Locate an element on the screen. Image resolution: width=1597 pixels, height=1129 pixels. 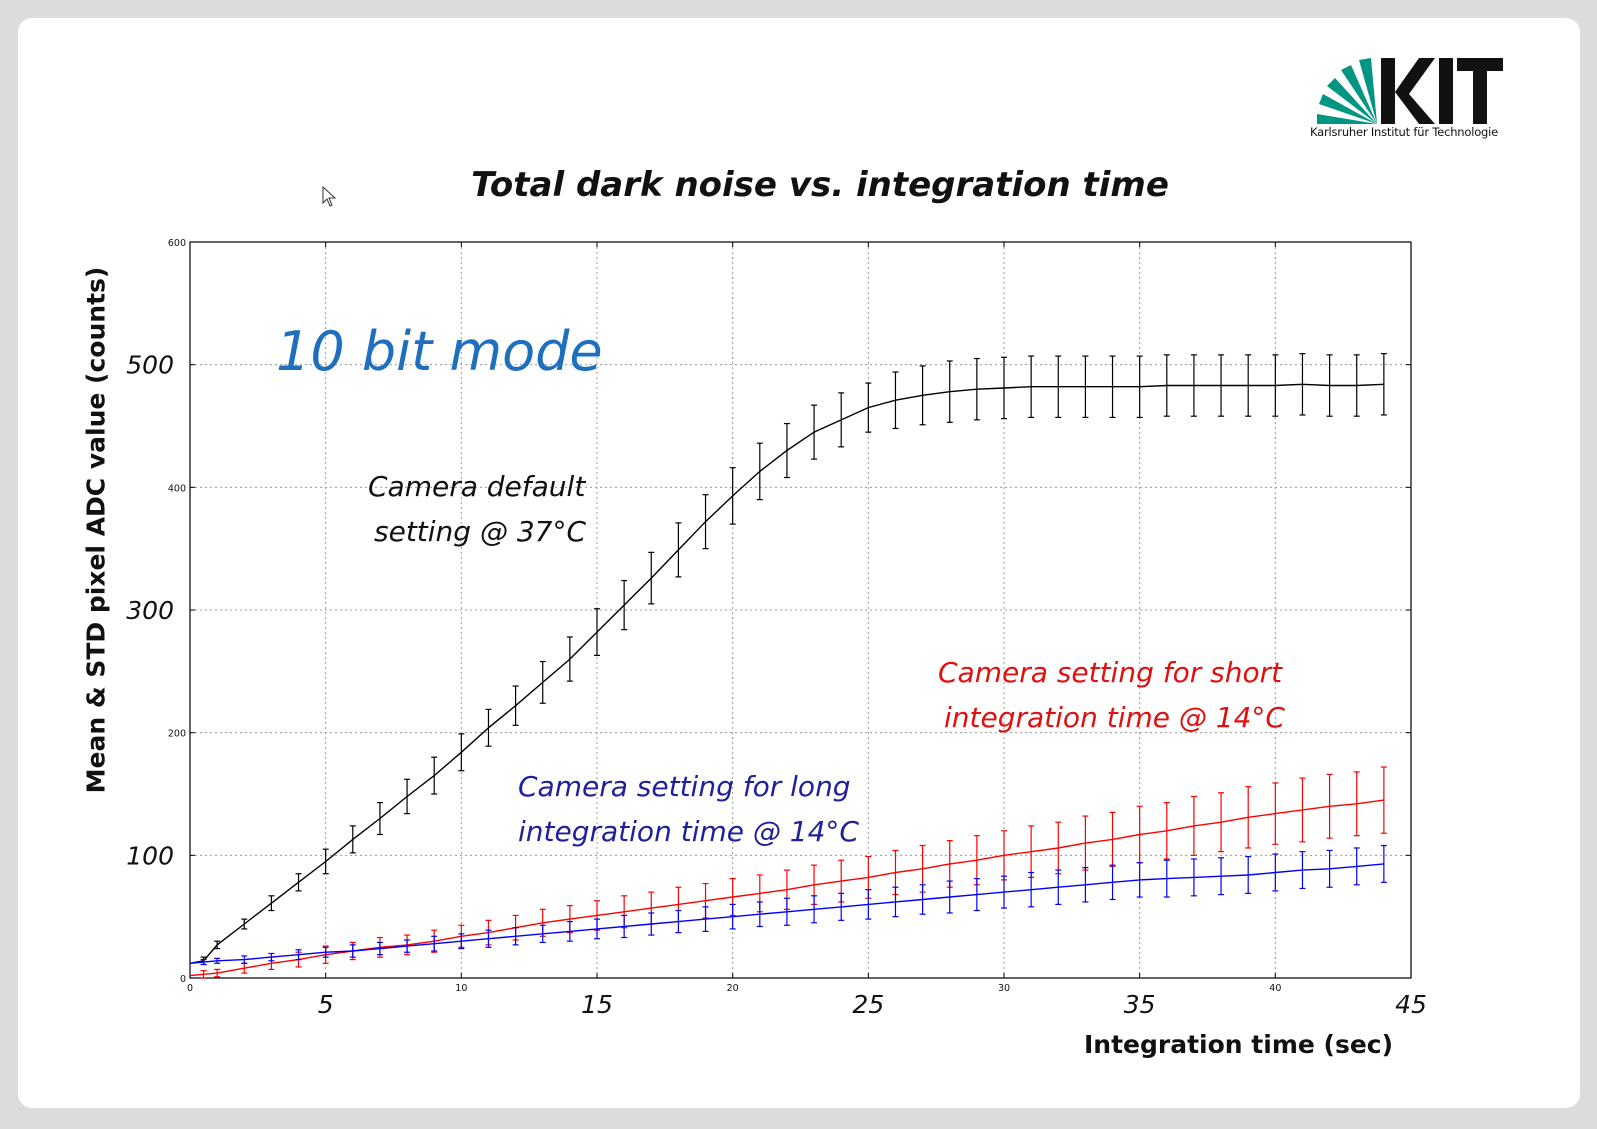
x-tick-label-small: 20 is located at coordinates (733, 988).